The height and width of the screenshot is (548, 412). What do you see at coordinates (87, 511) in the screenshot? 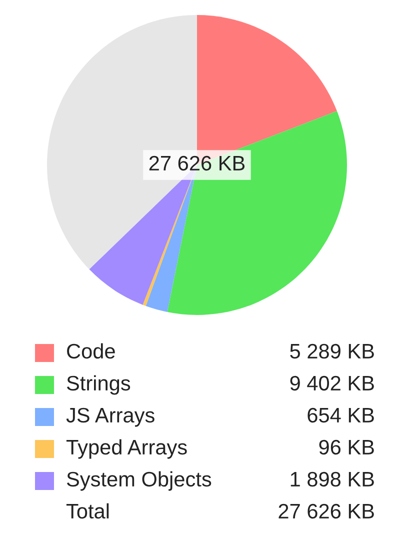
I see `text: Total` at bounding box center [87, 511].